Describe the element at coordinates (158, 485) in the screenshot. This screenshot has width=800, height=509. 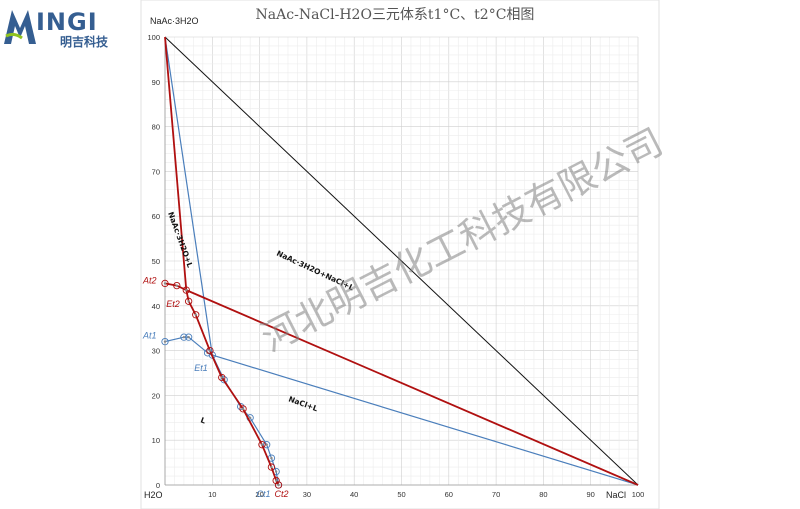
I see `y-tick-label: 0` at that location.